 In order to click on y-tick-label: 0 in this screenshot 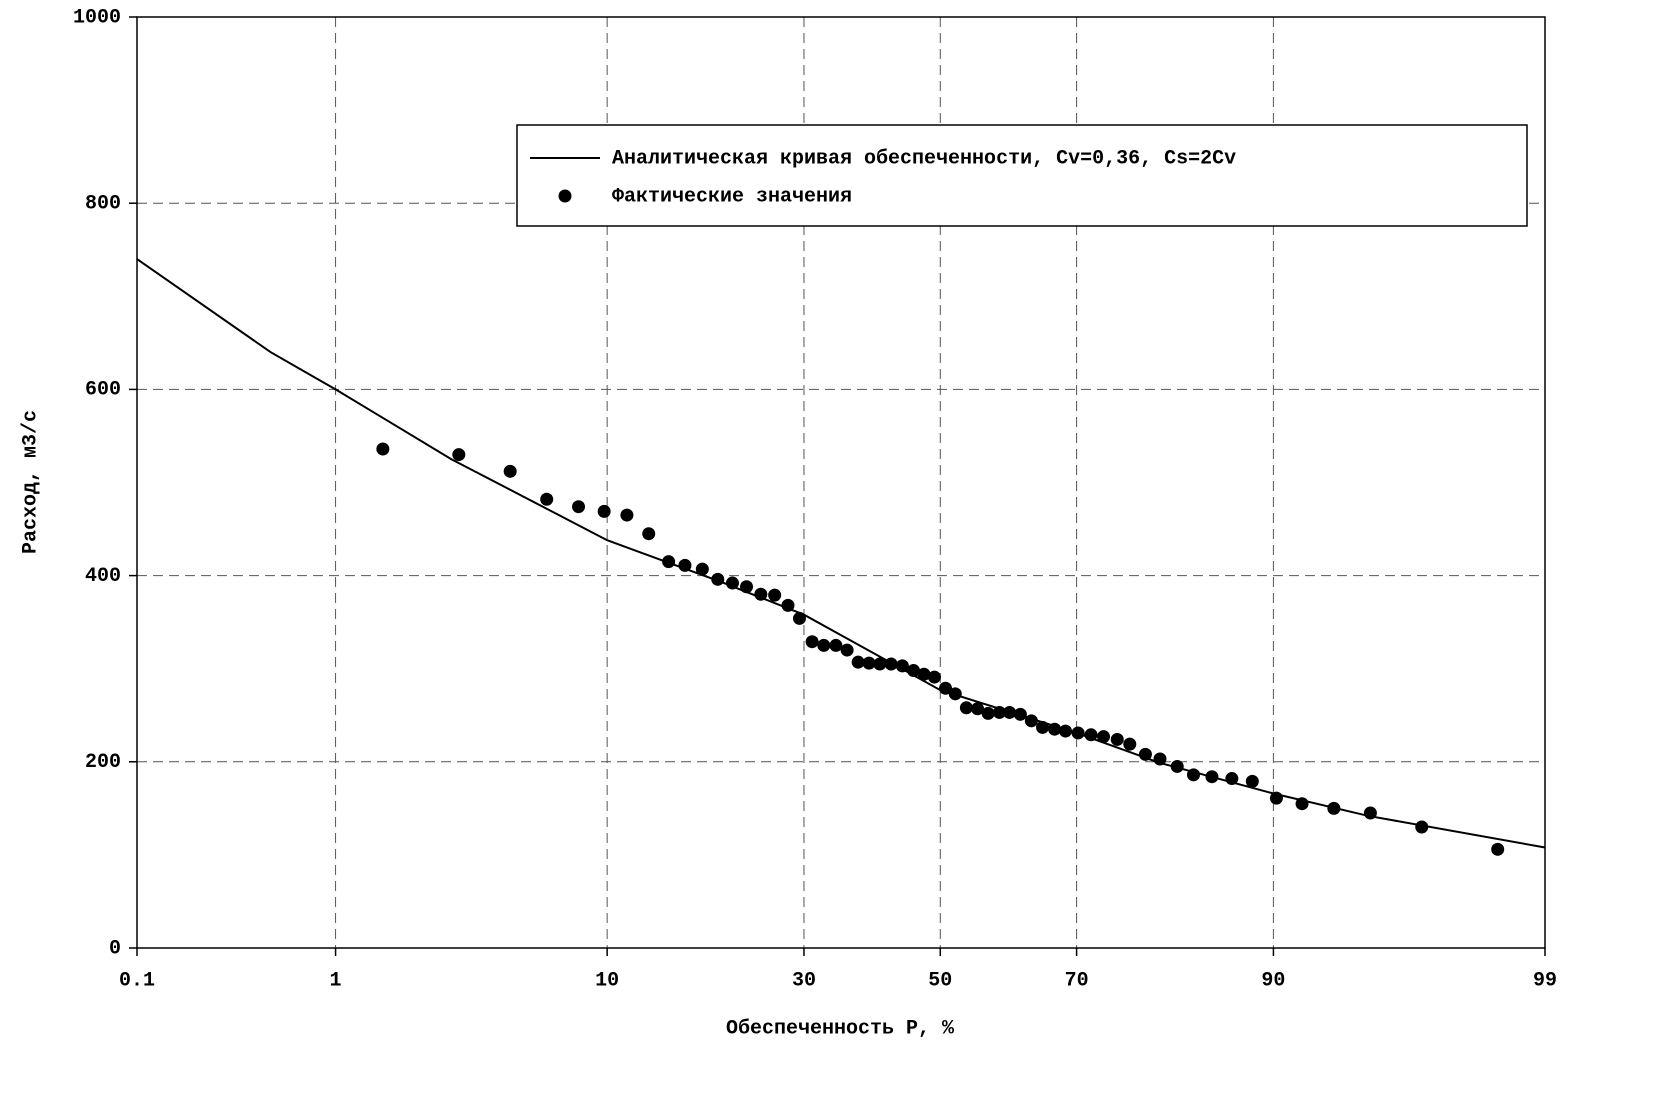, I will do `click(115, 948)`.